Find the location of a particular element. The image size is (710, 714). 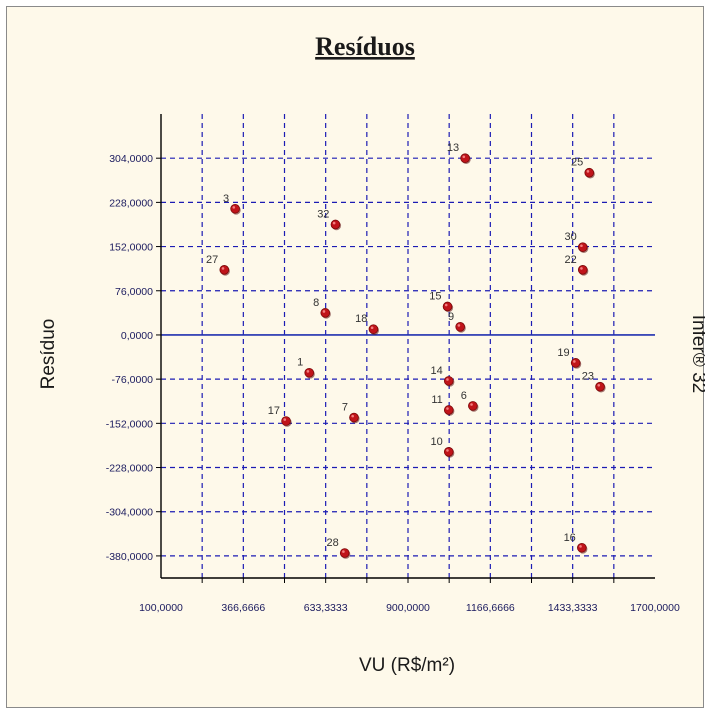

y-tick-label: 0,0000 is located at coordinates (137, 336).